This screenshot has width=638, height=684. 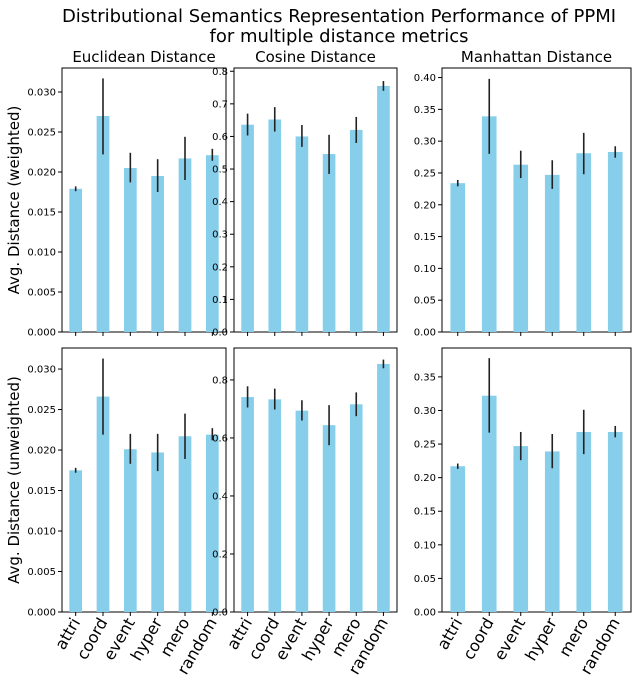 What do you see at coordinates (425, 411) in the screenshot?
I see `y-tick-label: 0.30` at bounding box center [425, 411].